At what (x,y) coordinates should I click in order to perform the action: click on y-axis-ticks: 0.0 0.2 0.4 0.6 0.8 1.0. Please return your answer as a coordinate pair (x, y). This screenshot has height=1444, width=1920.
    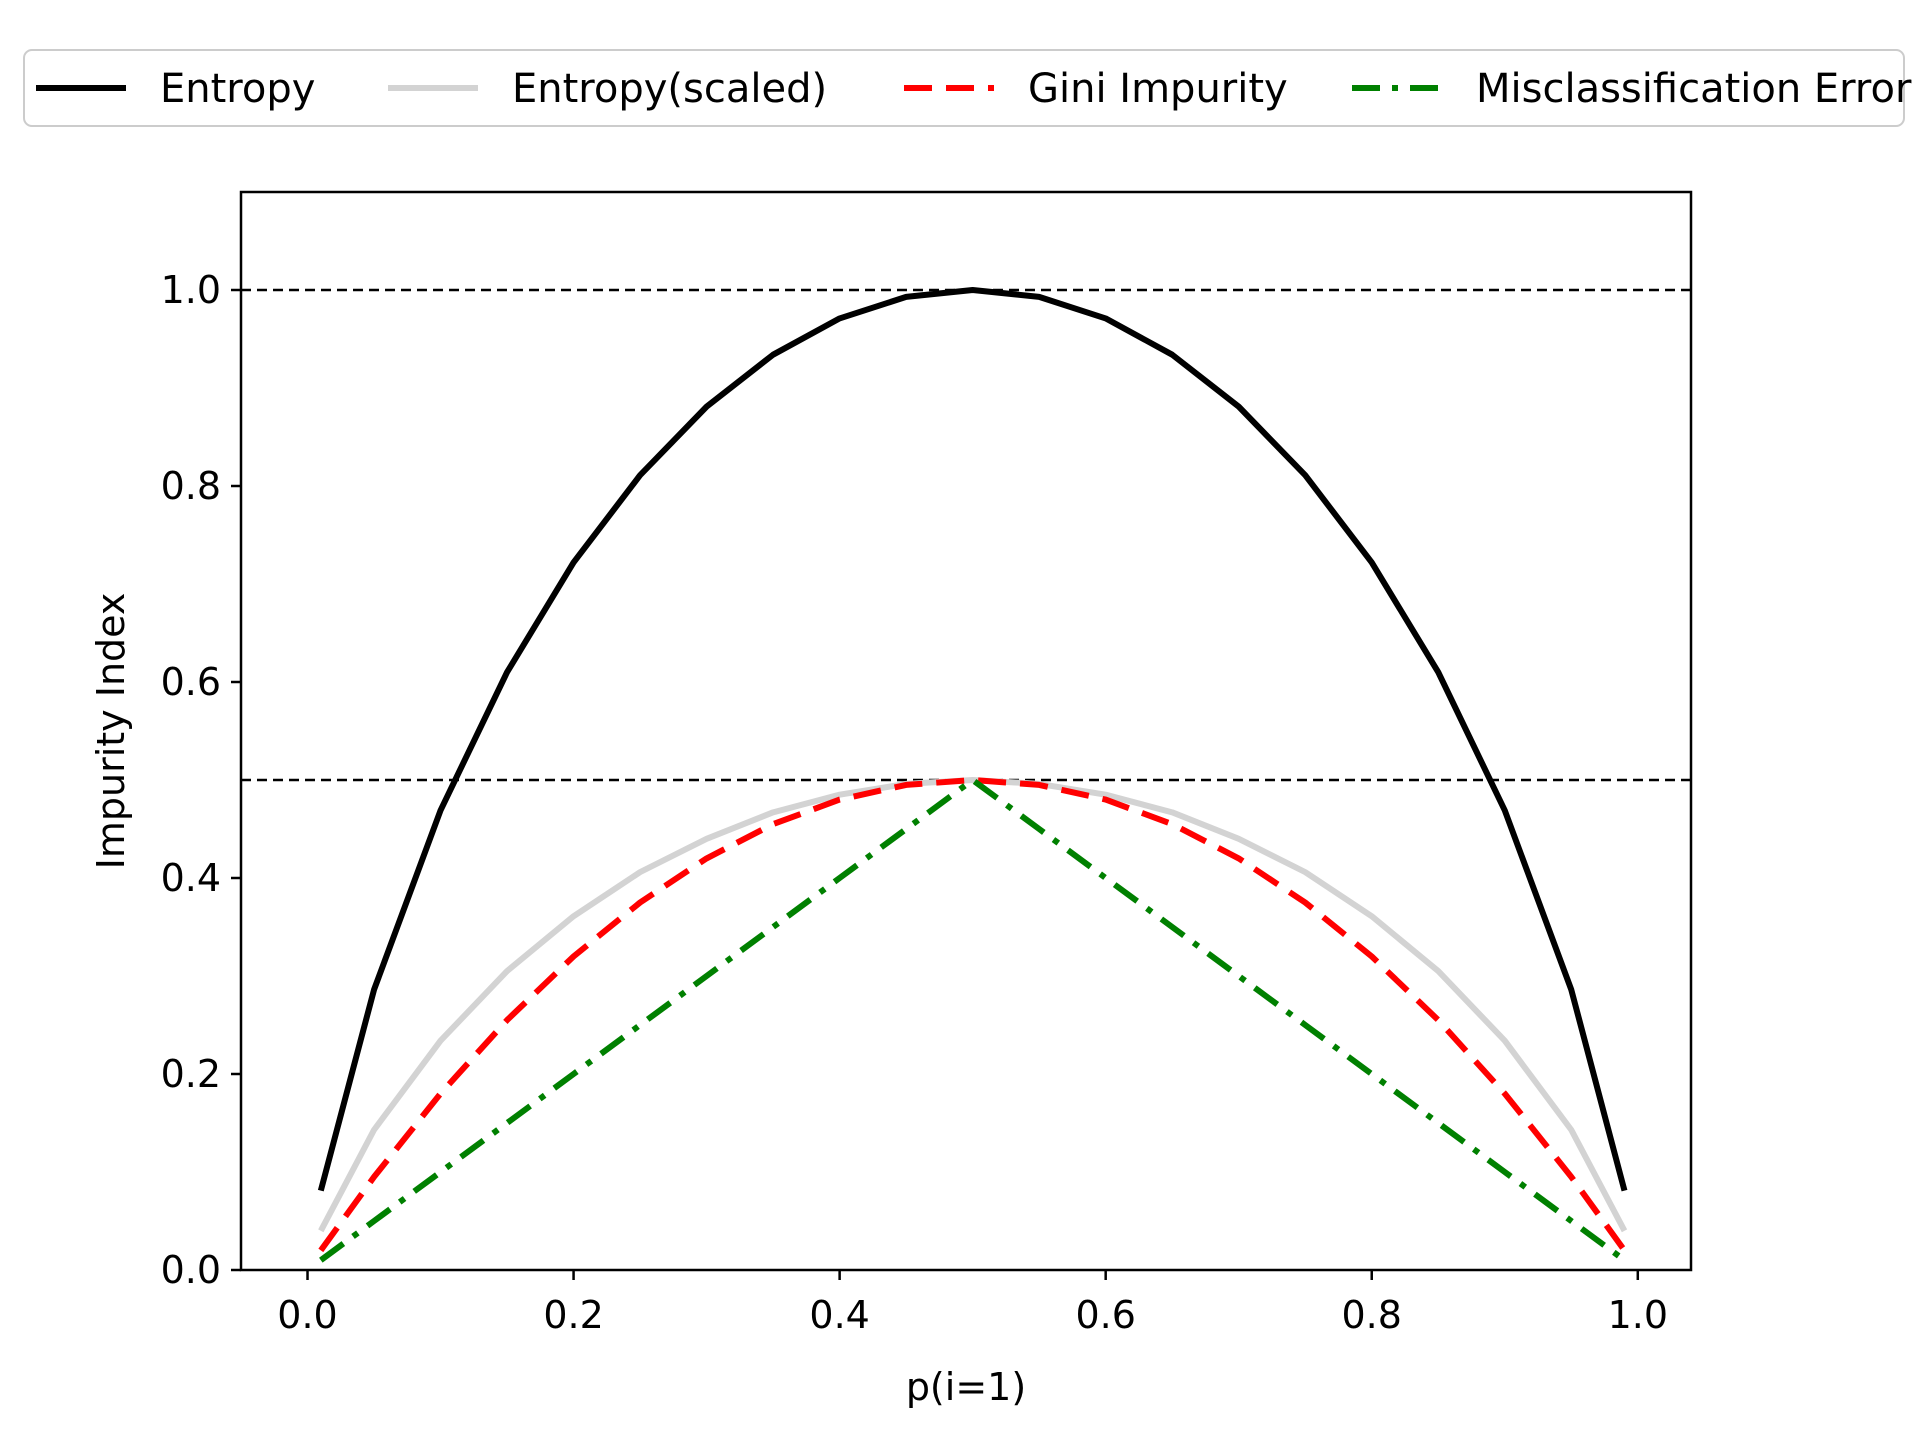
    Looking at the image, I should click on (201, 780).